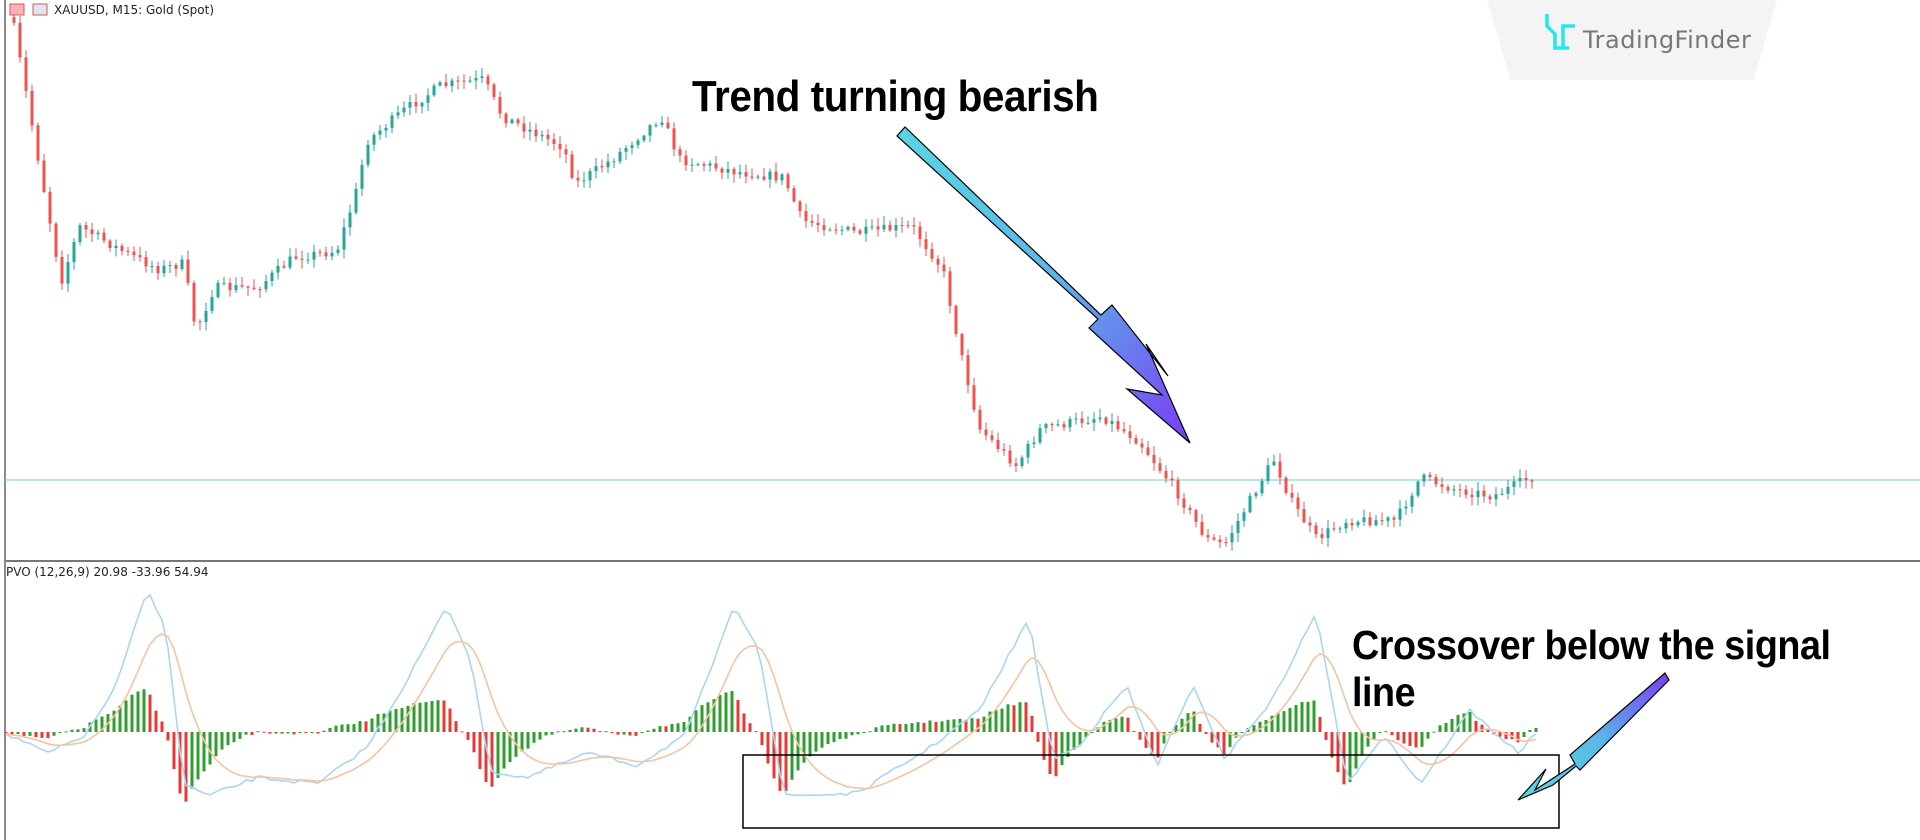 This screenshot has height=840, width=1920. I want to click on logo-background, so click(1632, 40).